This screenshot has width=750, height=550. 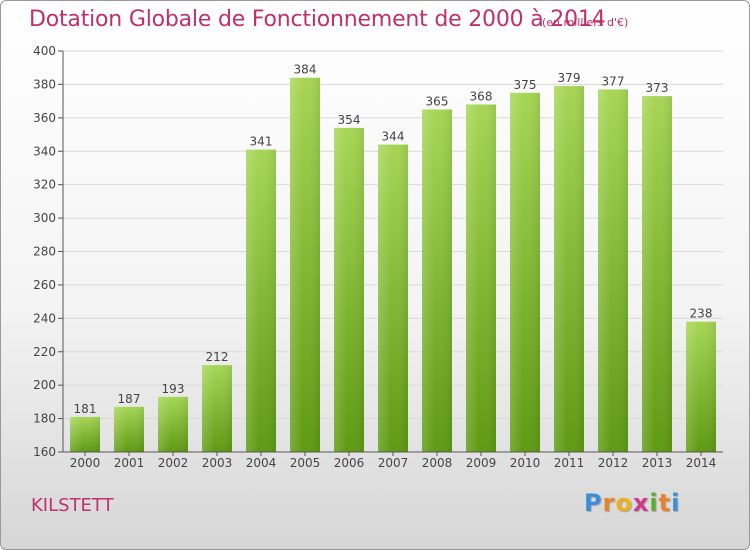 I want to click on x-tick-label: 2013, so click(x=657, y=463).